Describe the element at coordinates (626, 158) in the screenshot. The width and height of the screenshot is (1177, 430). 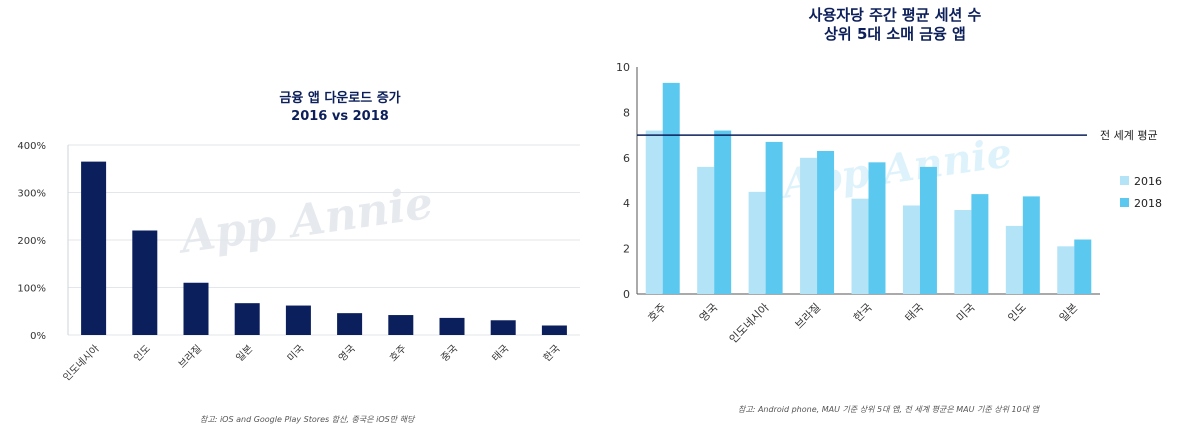
I see `y-tick-label: 6` at that location.